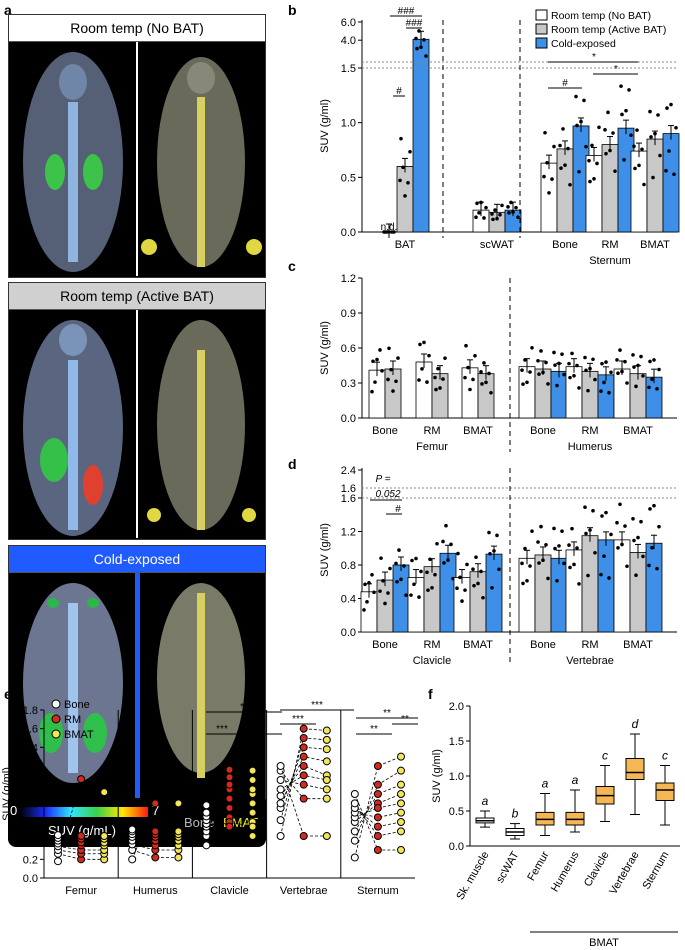 The width and height of the screenshot is (685, 950). Describe the element at coordinates (609, 245) in the screenshot. I see `x-tick-label: RM` at that location.